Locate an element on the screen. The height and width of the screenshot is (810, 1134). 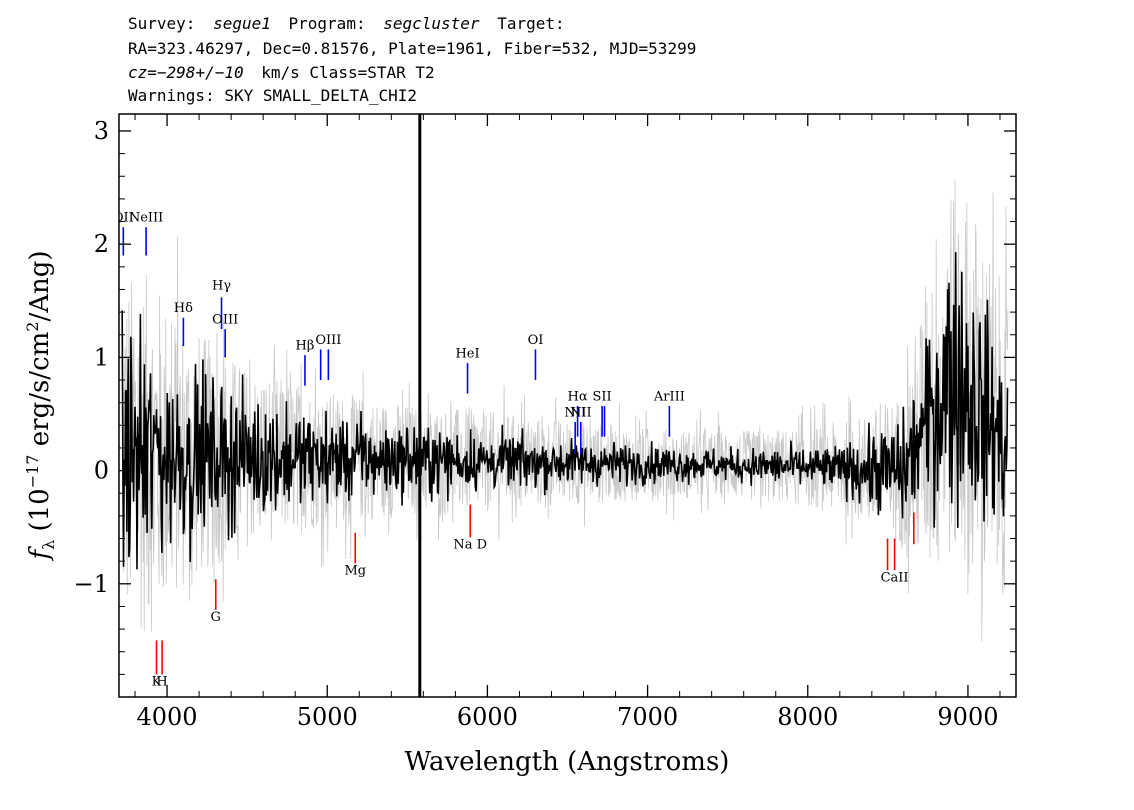
emission-label-NeIII: NeIII is located at coordinates (146, 218).